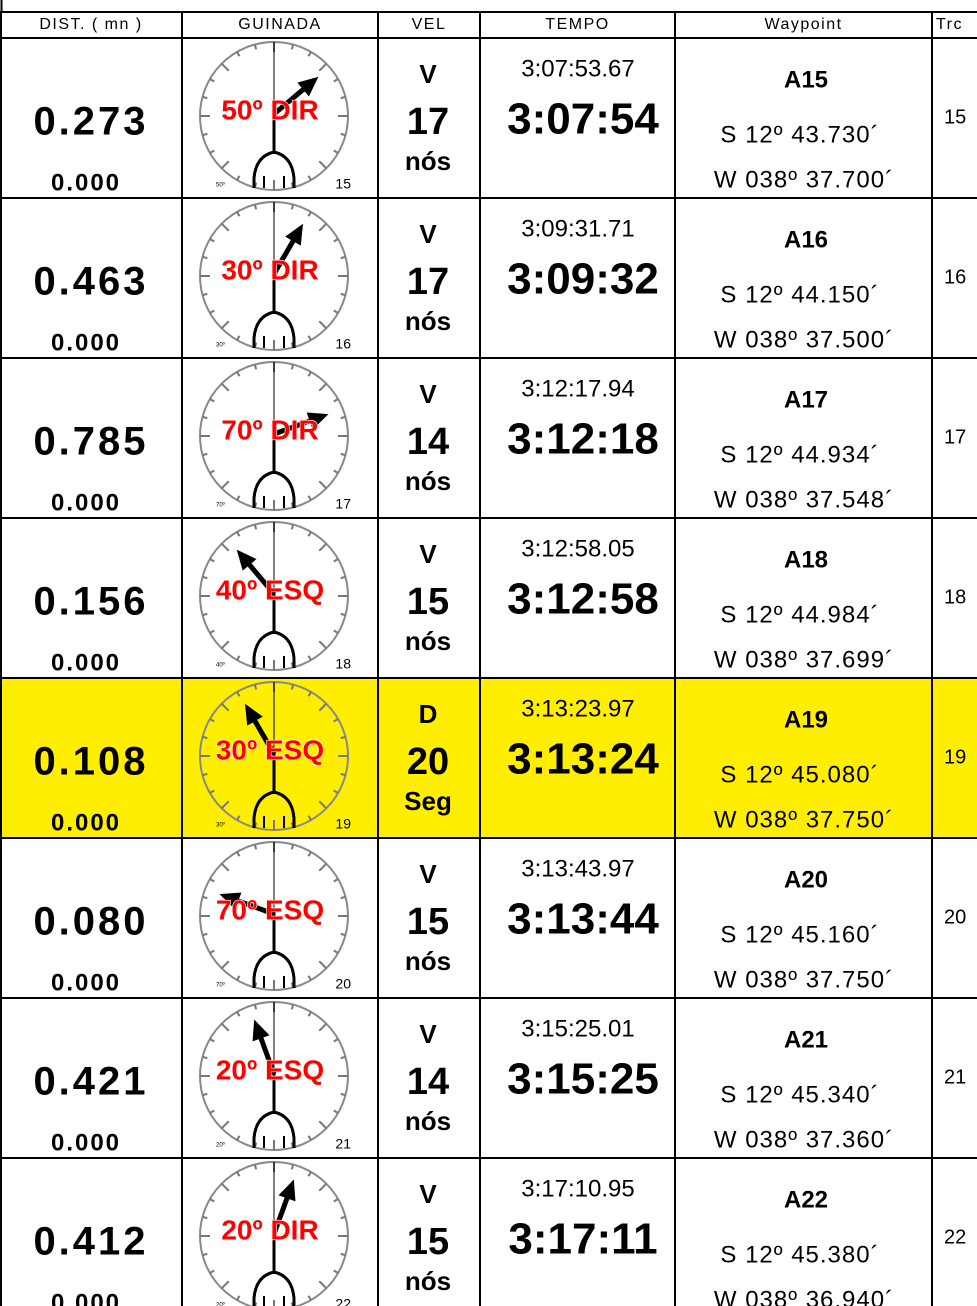  Describe the element at coordinates (799, 774) in the screenshot. I see `latitude: S 12º 45.080´` at that location.